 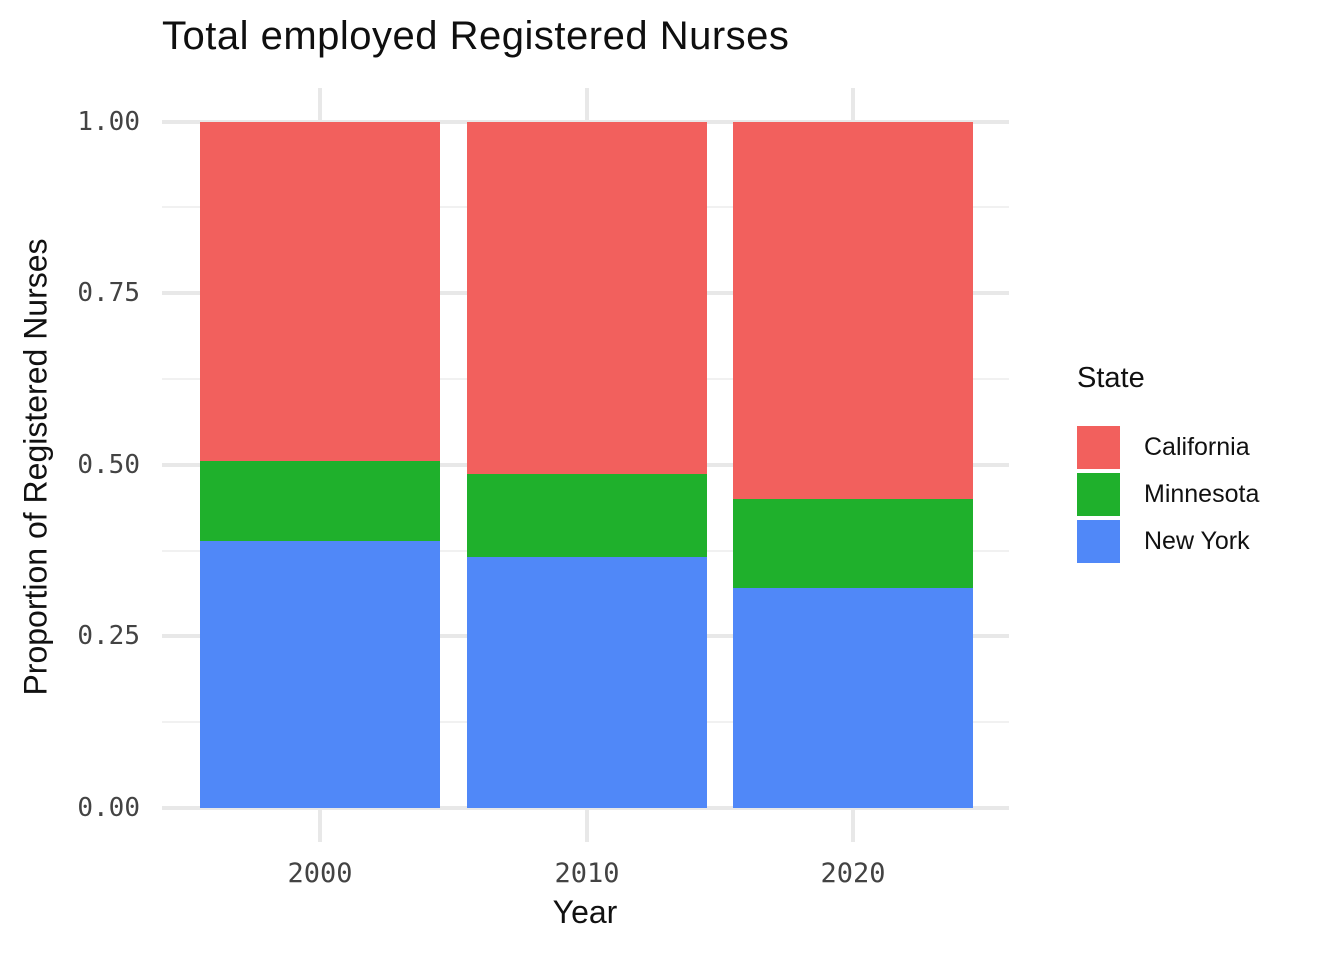 What do you see at coordinates (476, 36) in the screenshot?
I see `chart-title: Total employed Registered Nurses` at bounding box center [476, 36].